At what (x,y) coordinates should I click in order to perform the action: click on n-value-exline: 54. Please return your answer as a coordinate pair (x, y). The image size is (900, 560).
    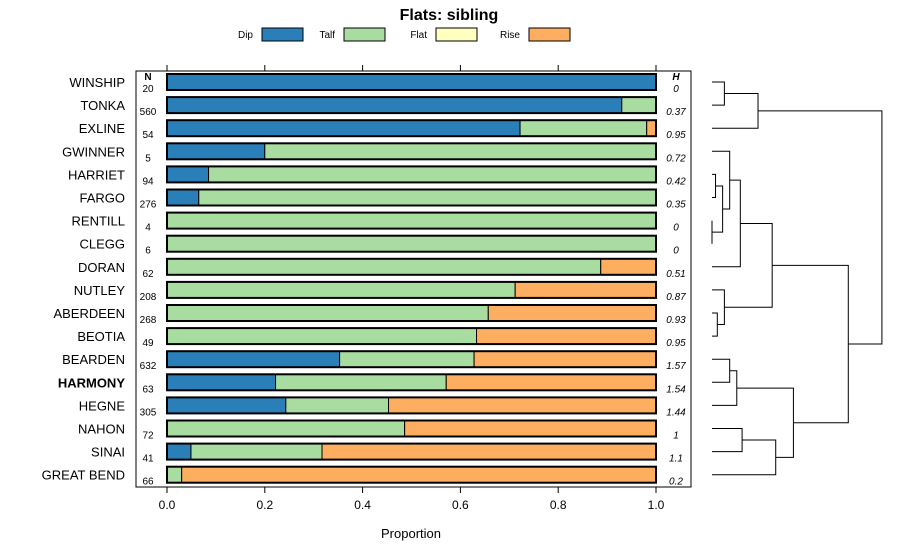
    Looking at the image, I should click on (148, 135).